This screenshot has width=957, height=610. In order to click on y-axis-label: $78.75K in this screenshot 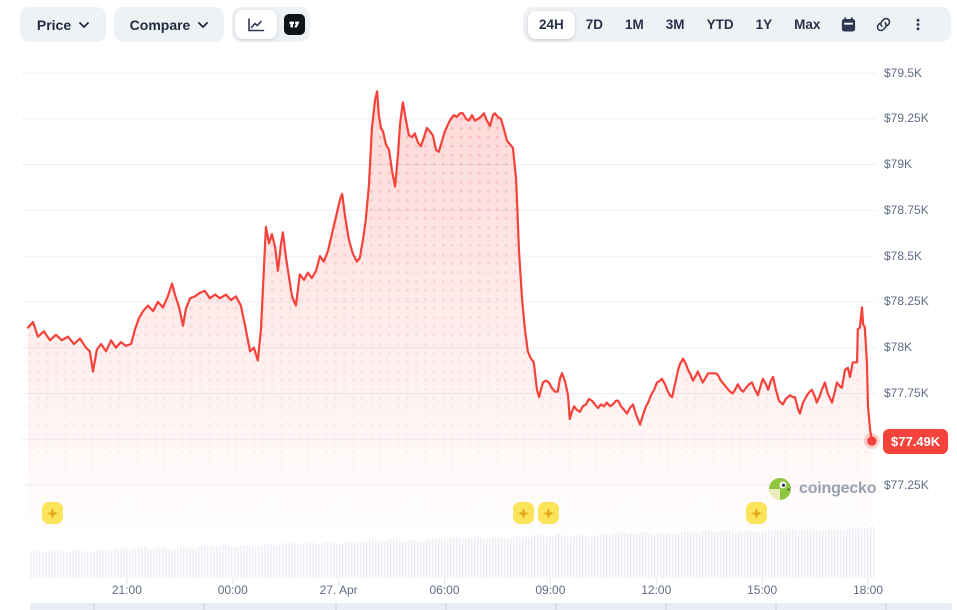, I will do `click(906, 209)`.